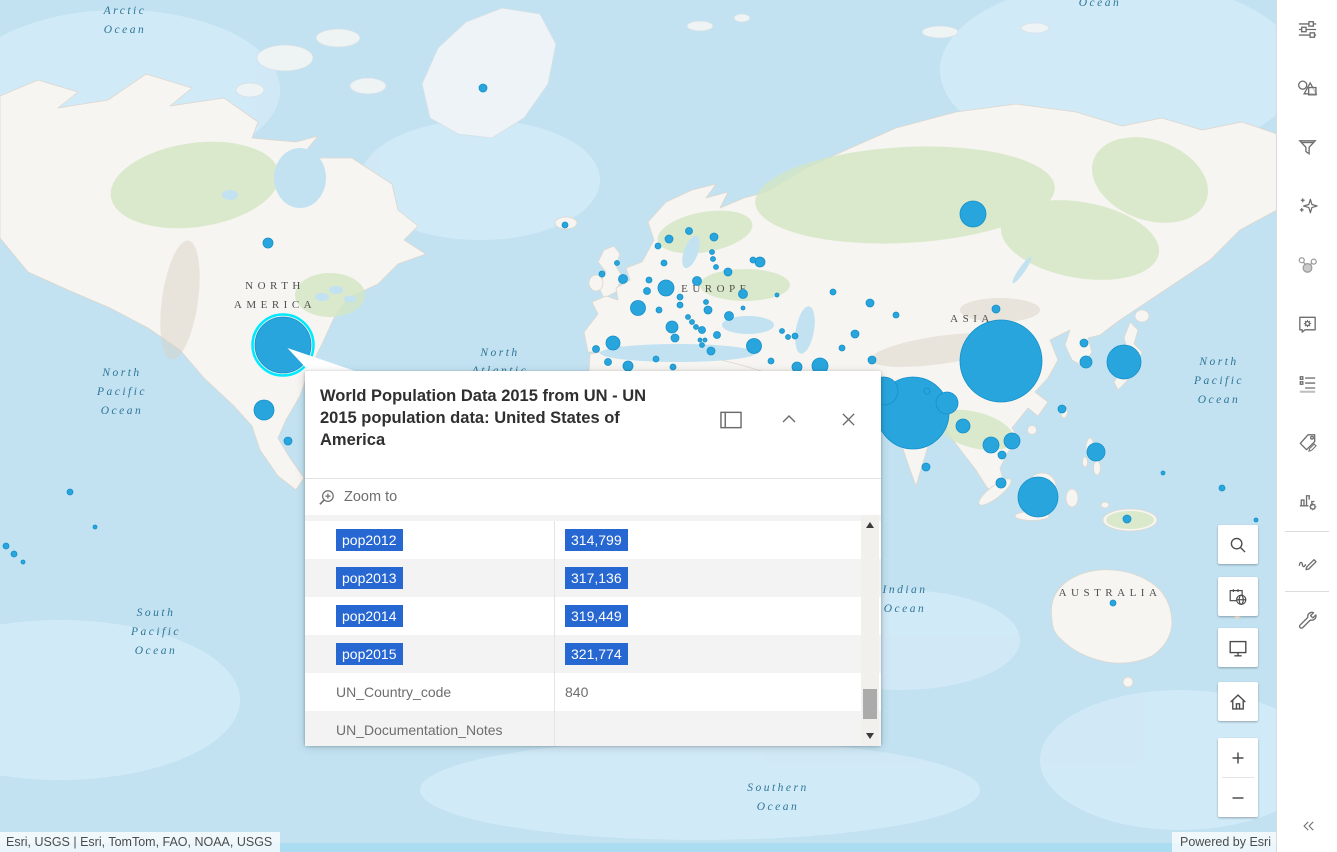 This screenshot has width=1337, height=852. What do you see at coordinates (1307, 561) in the screenshot?
I see `edit-button` at bounding box center [1307, 561].